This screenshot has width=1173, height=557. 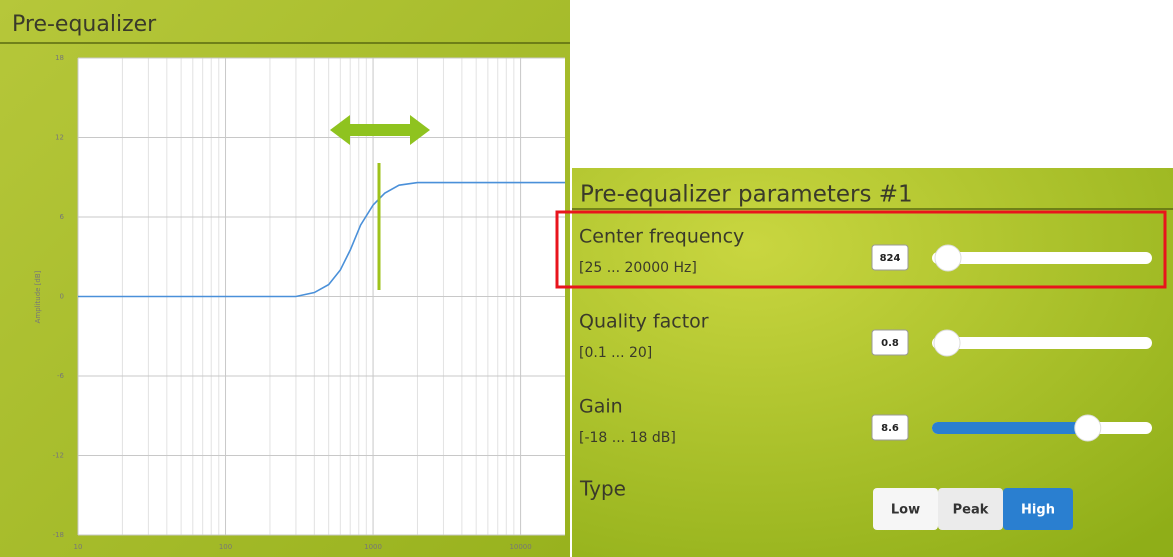 What do you see at coordinates (84, 24) in the screenshot?
I see `chart-title: Pre-equalizer` at bounding box center [84, 24].